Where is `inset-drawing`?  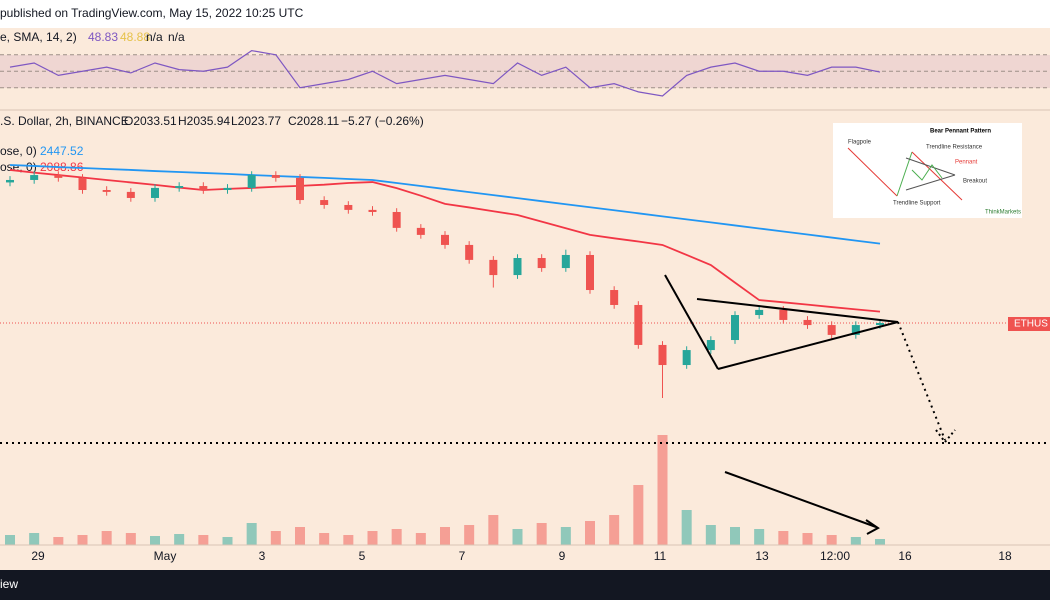
inset-drawing is located at coordinates (905, 174).